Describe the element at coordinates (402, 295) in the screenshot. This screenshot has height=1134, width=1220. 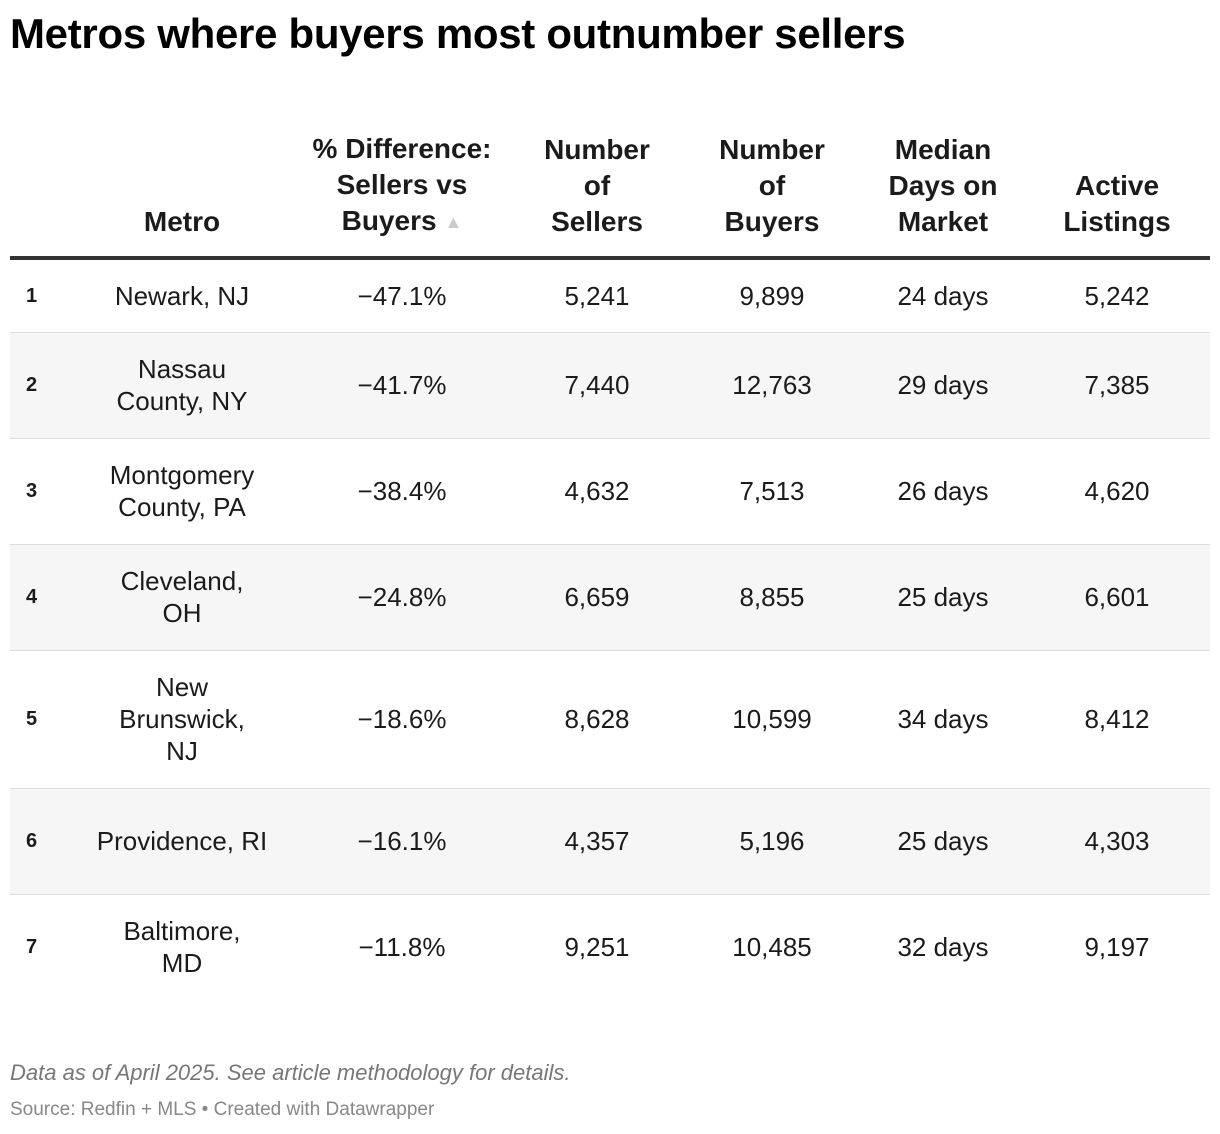
I see `cell-pct-diff: −47.1%` at that location.